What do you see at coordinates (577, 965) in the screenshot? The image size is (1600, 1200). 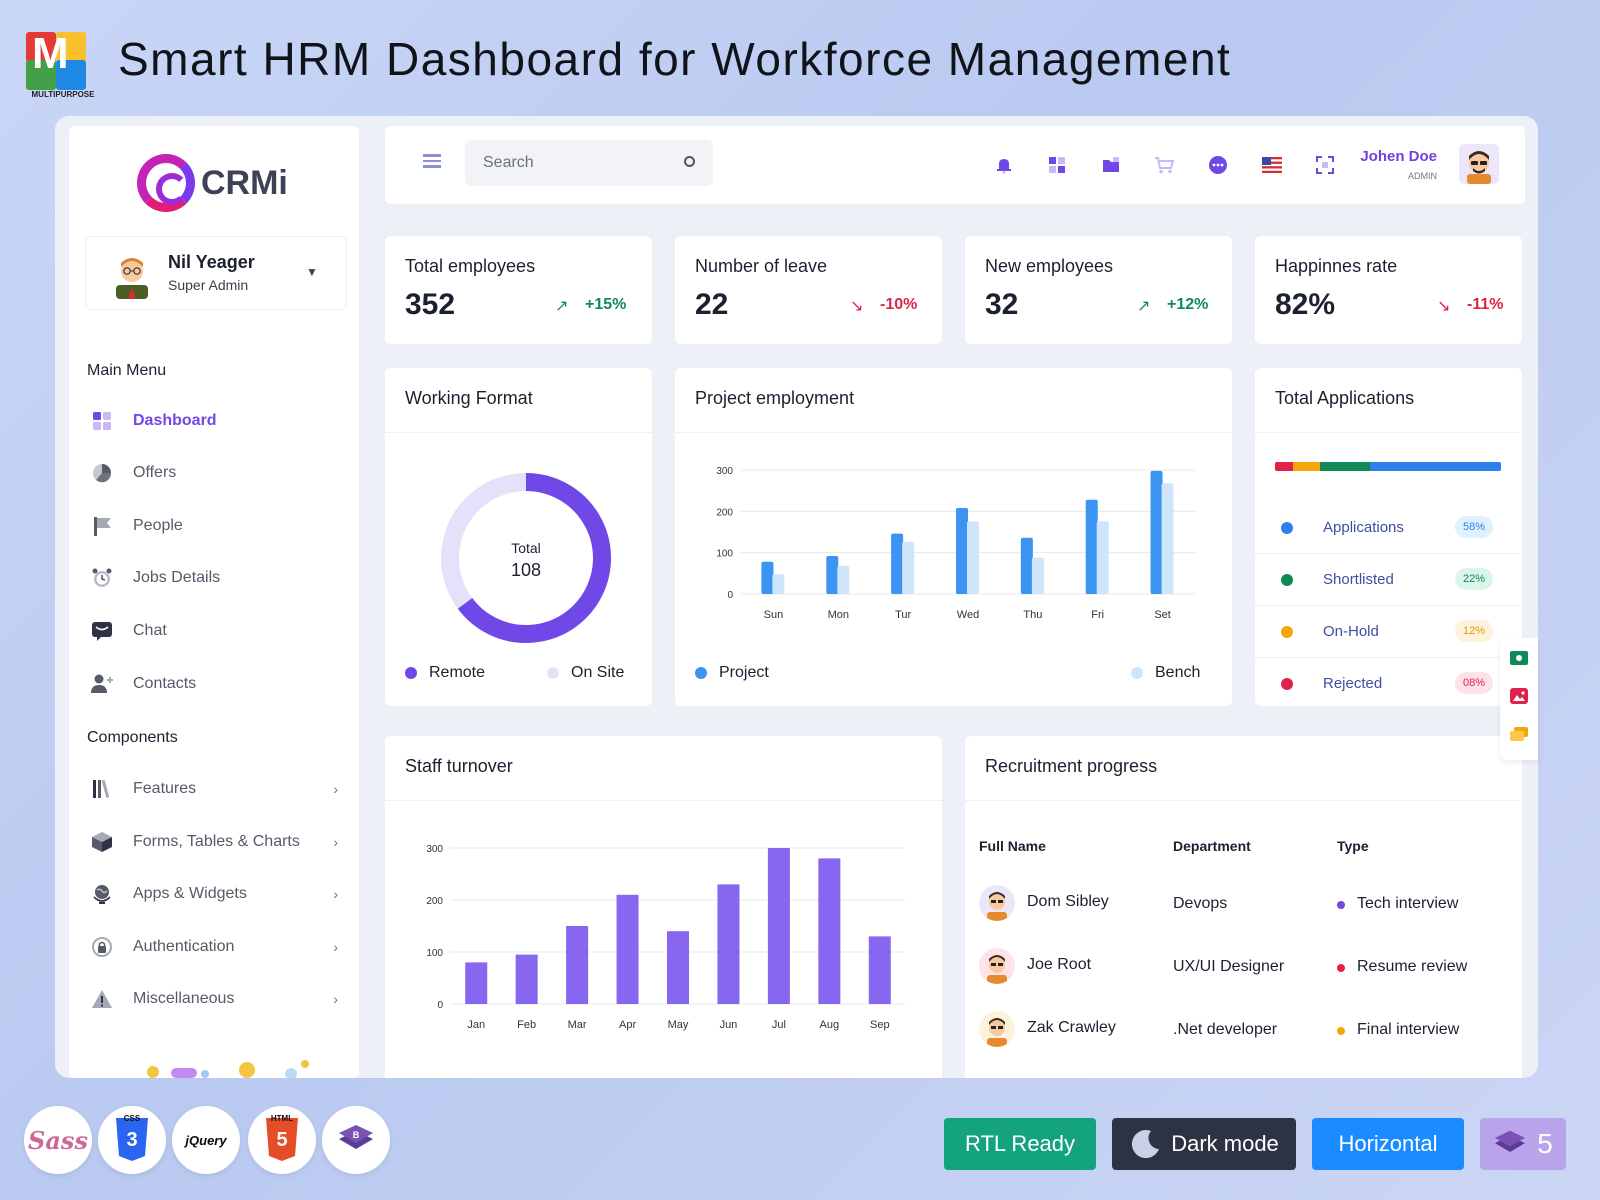 I see `bar-mar` at bounding box center [577, 965].